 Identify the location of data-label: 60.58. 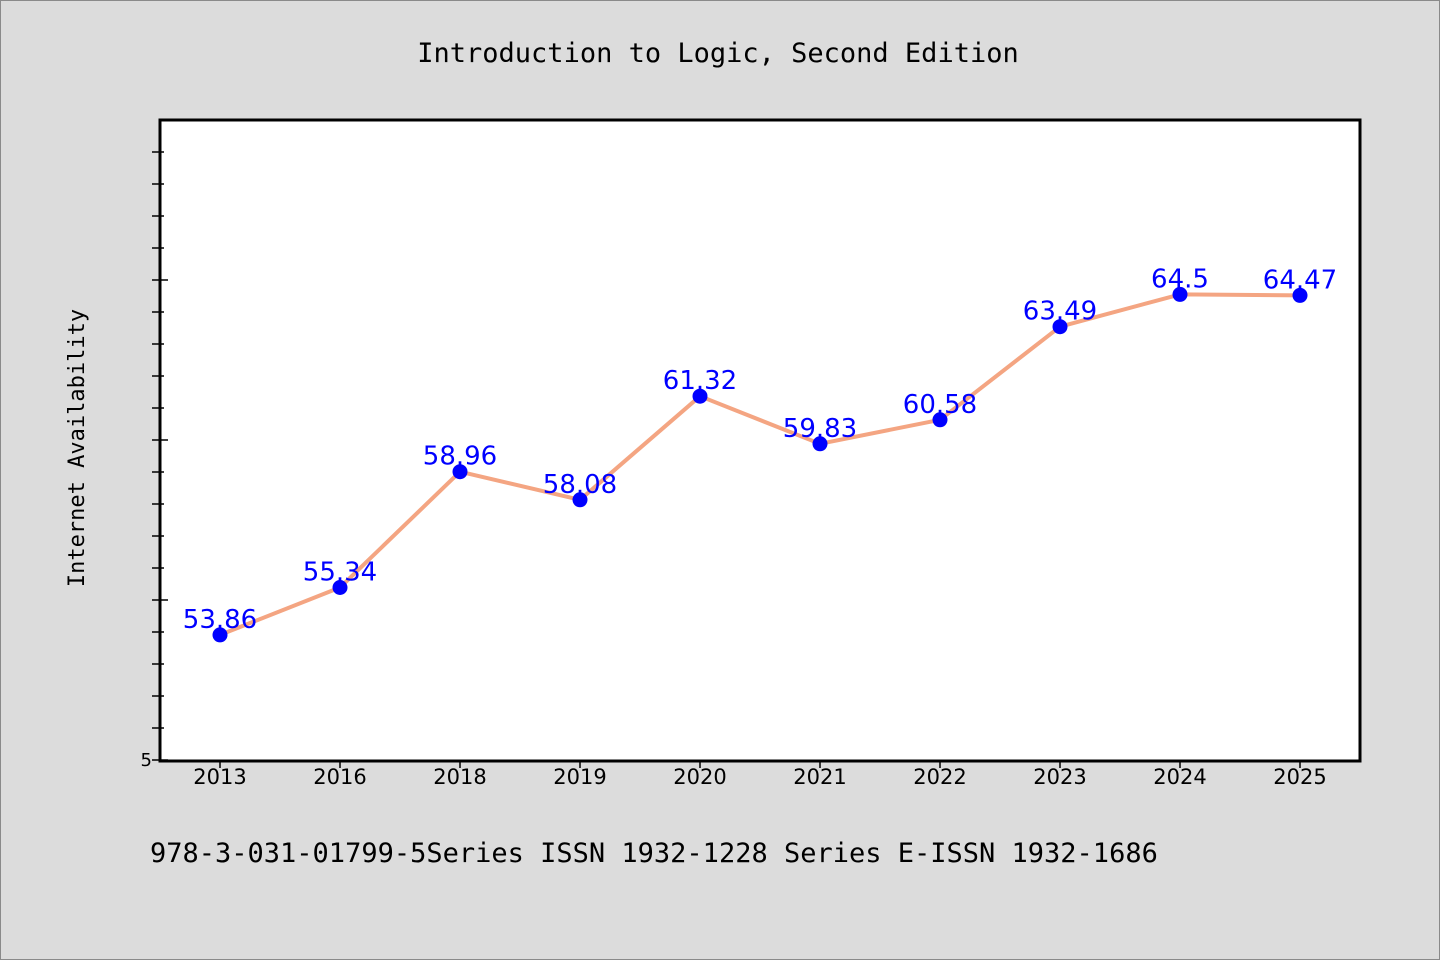
(940, 405).